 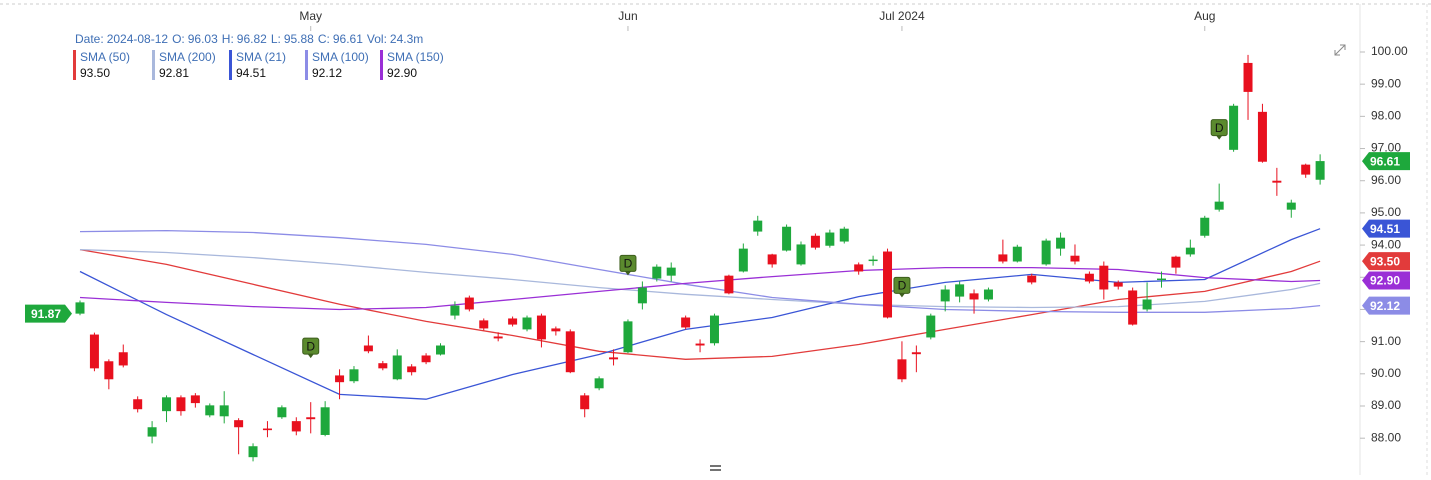 I want to click on sma-line, so click(x=700, y=278).